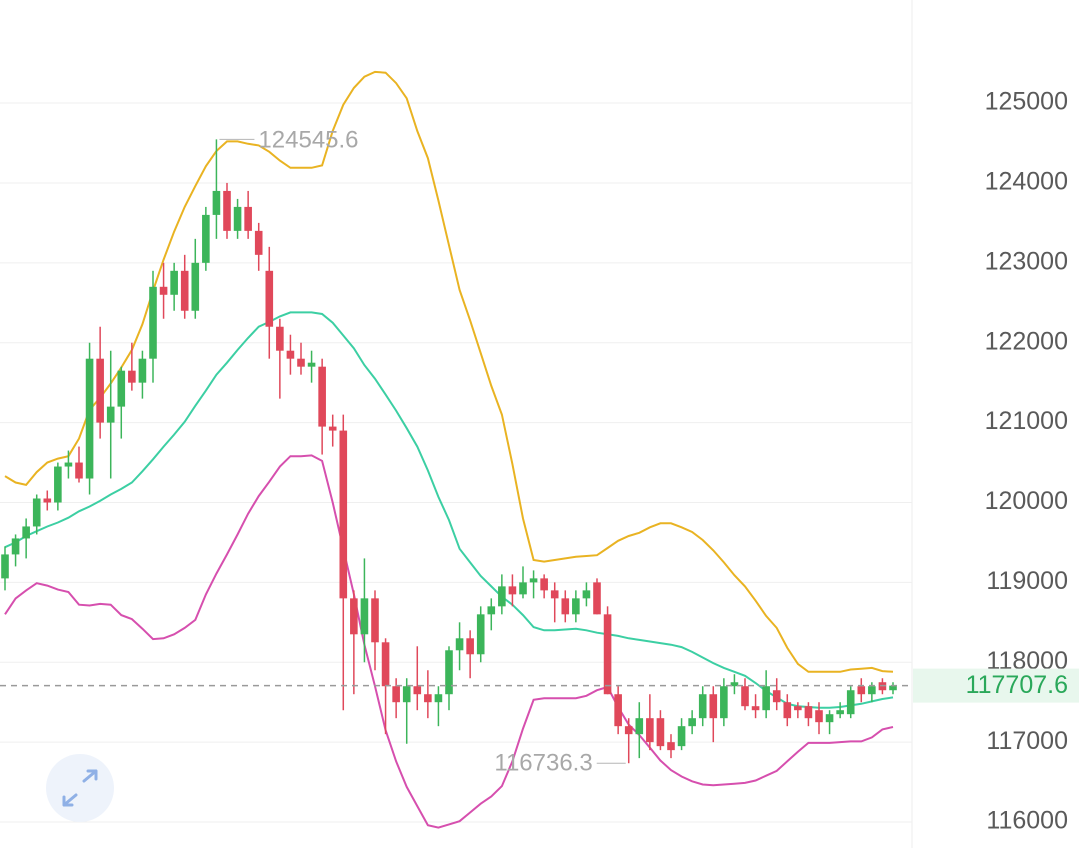 This screenshot has width=1079, height=848. What do you see at coordinates (1026, 501) in the screenshot?
I see `y-tick-label: 120000` at bounding box center [1026, 501].